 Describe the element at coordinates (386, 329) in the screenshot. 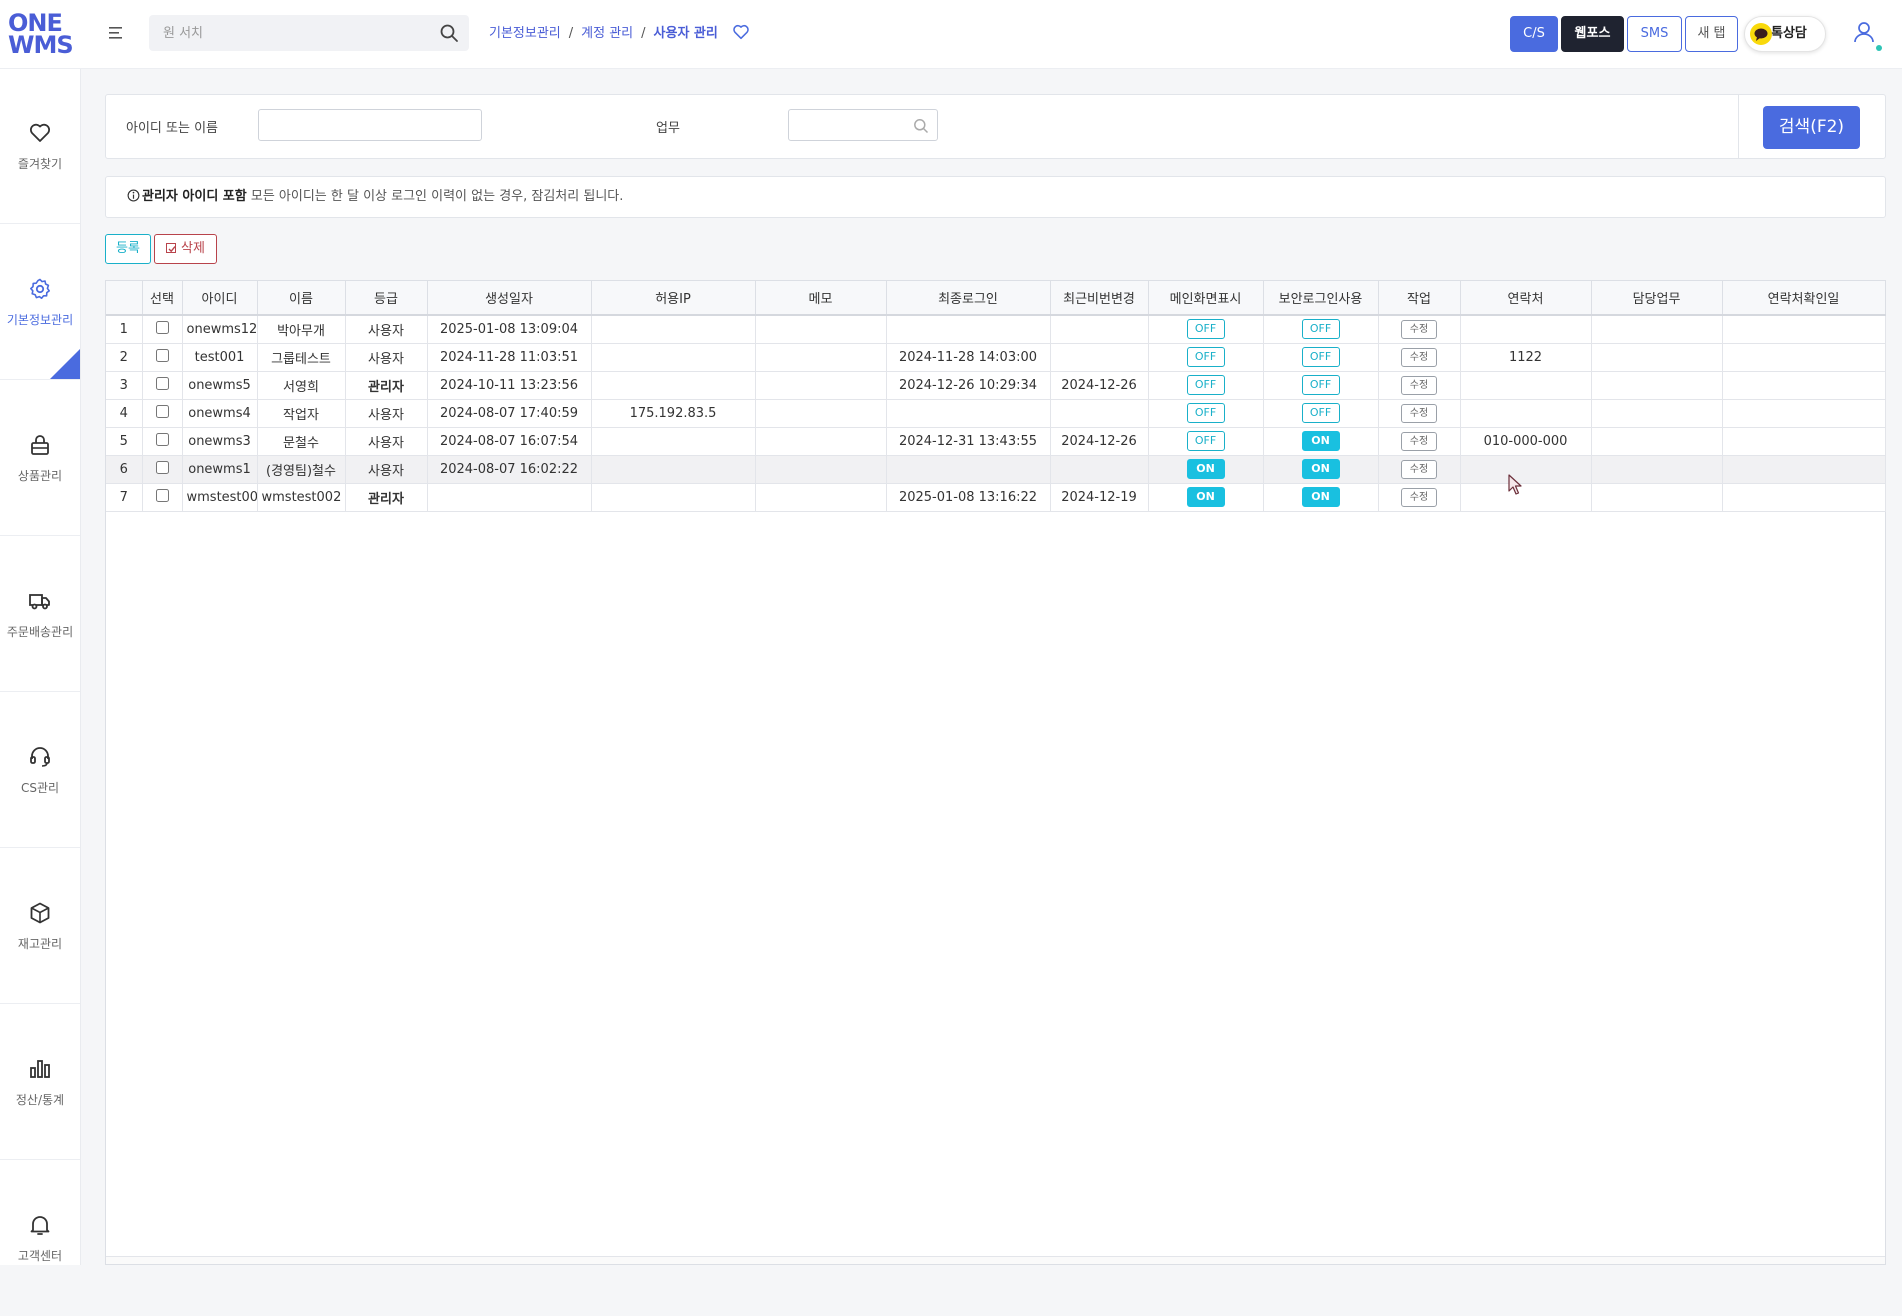

I see `cell-grade: 사용자` at that location.